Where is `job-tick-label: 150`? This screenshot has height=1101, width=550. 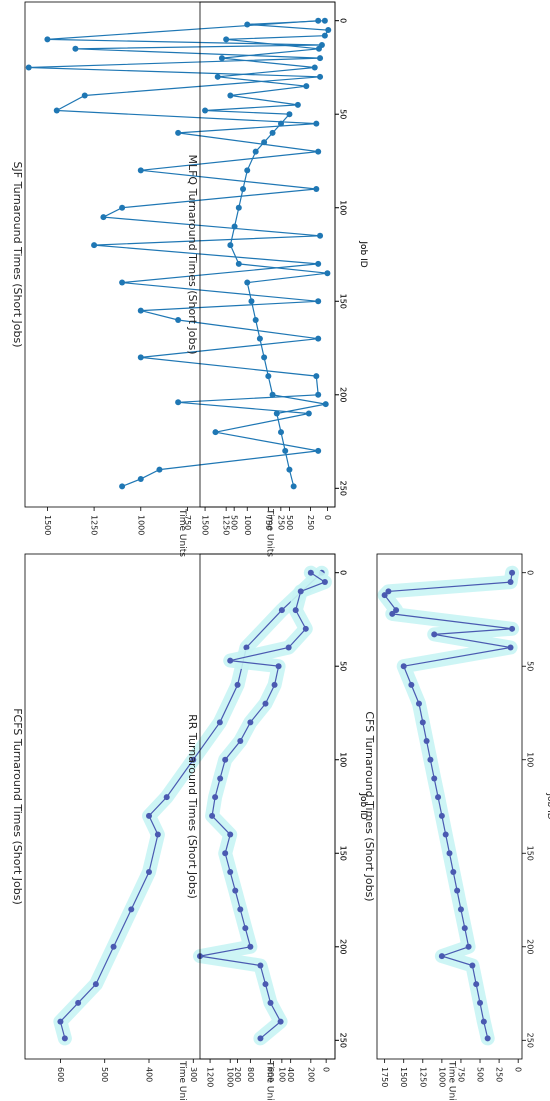 job-tick-label: 150 is located at coordinates (343, 853).